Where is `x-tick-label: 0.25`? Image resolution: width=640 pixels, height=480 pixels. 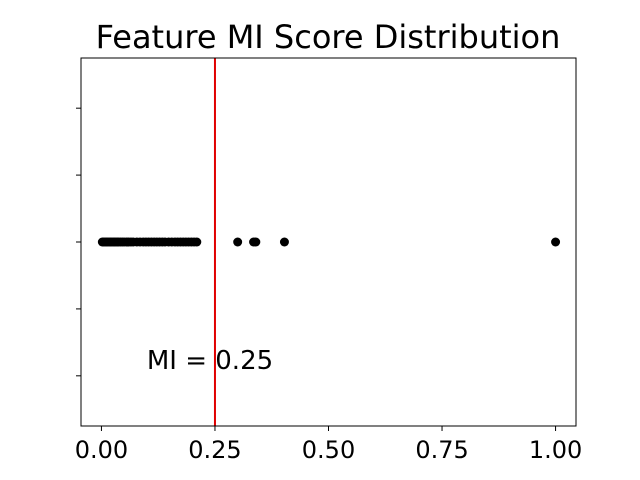
x-tick-label: 0.25 is located at coordinates (214, 450).